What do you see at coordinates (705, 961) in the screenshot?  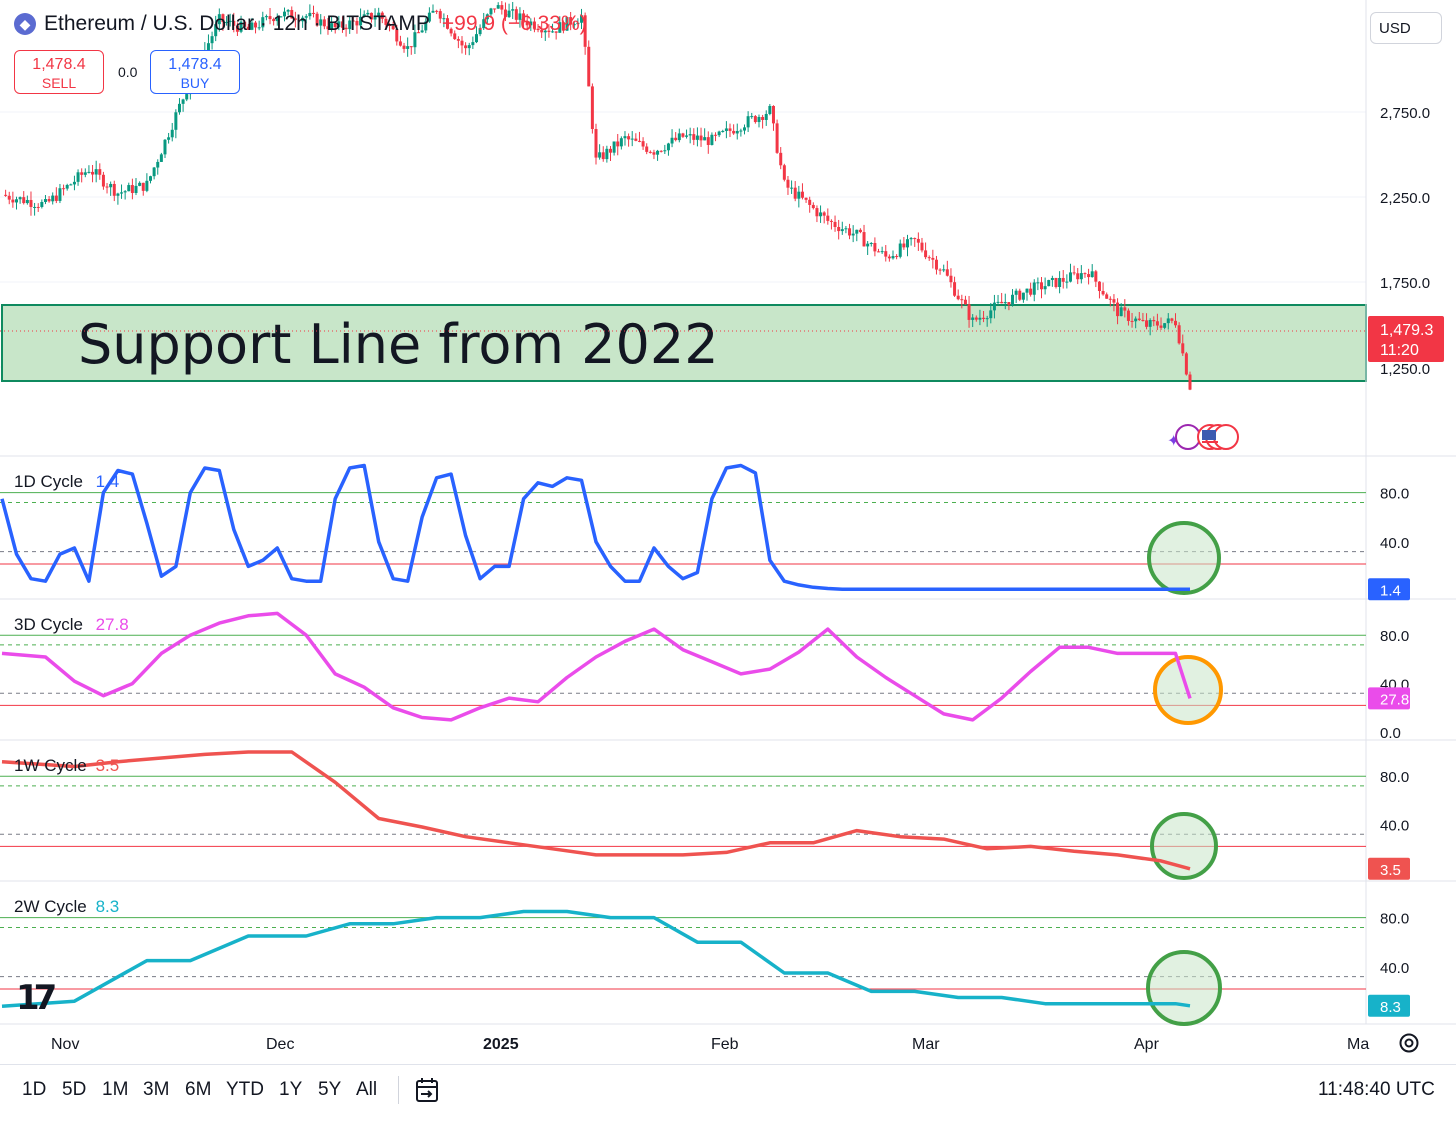 I see `cycle-panel-4: 2W Cycle 8.3 80.0 40.0 8.3` at bounding box center [705, 961].